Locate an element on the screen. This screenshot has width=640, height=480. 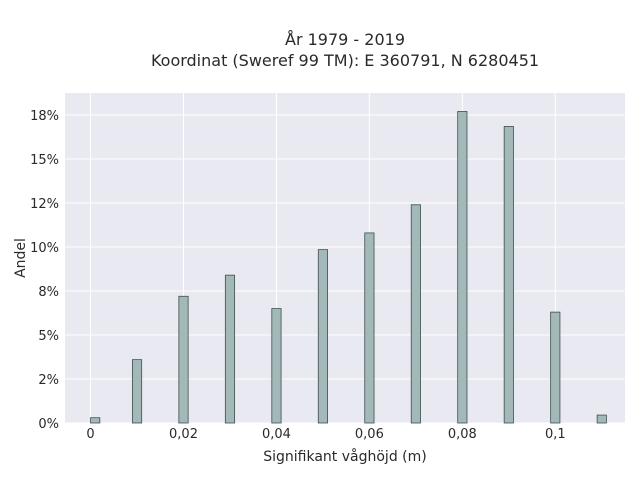
y-tick-label: 0% is located at coordinates (48, 424).